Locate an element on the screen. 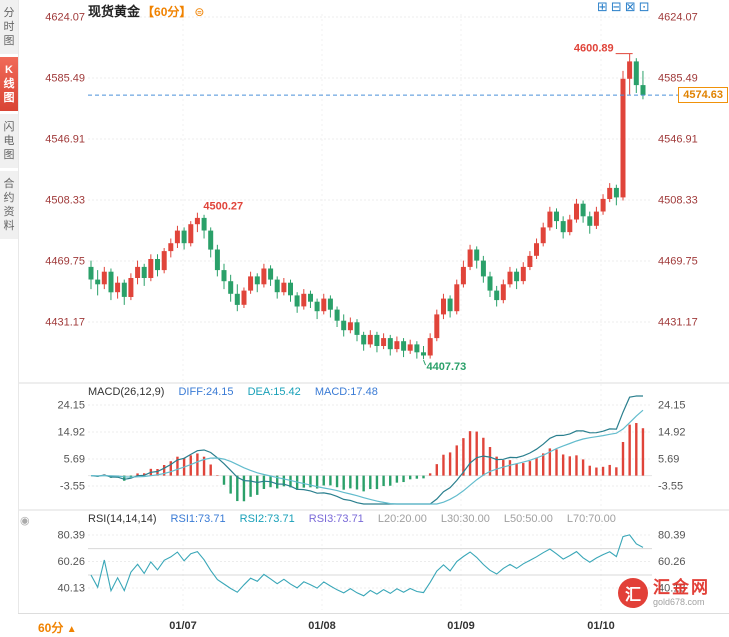  rsi-l70: L70:70.00 is located at coordinates (591, 519).